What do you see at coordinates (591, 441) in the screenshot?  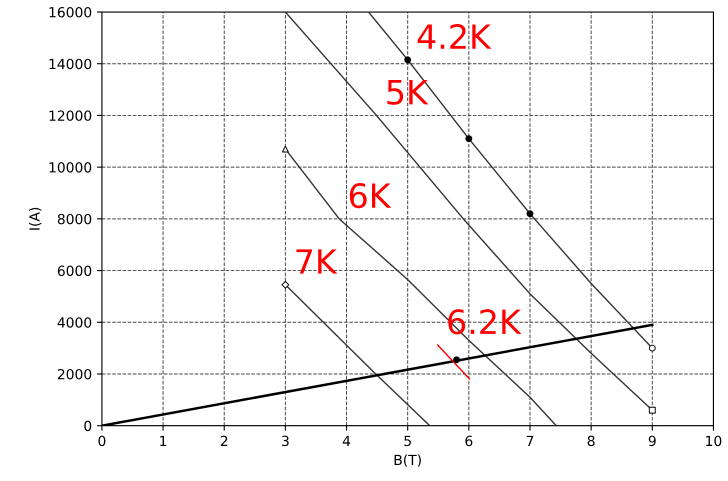 I see `x-tick-label: 8` at bounding box center [591, 441].